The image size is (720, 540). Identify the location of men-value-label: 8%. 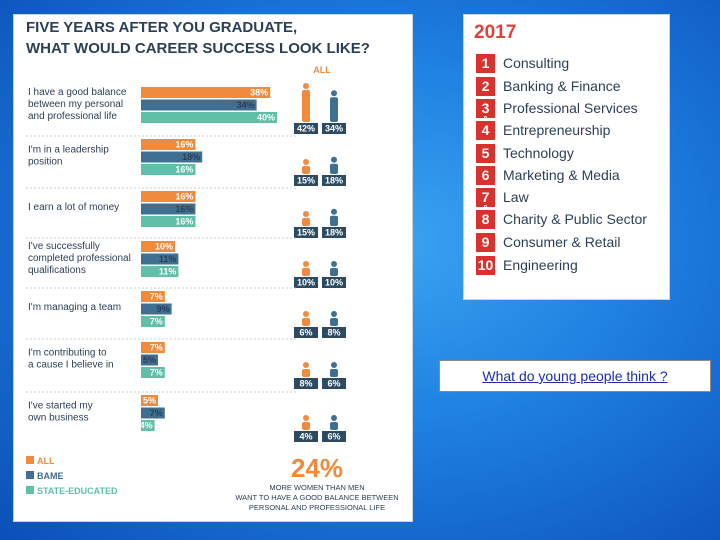
(333, 333).